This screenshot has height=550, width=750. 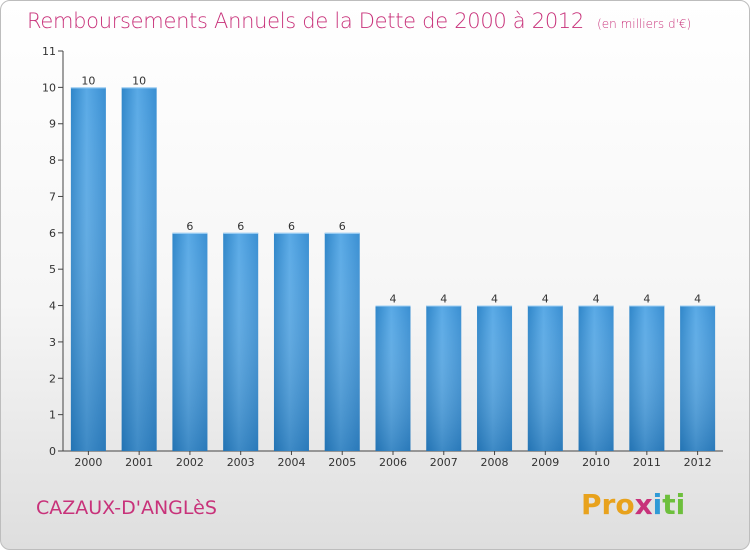 I want to click on x-tick-label: 2012, so click(x=698, y=462).